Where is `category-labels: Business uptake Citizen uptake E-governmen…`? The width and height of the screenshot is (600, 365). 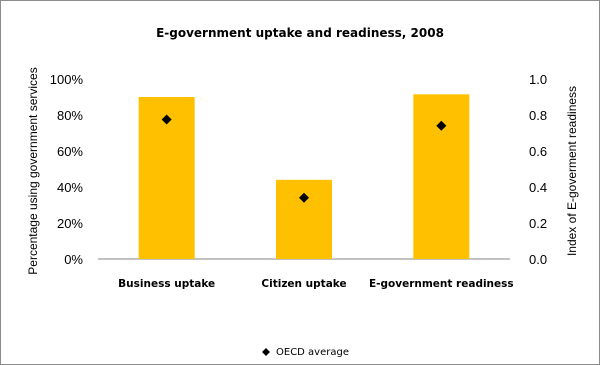 category-labels: Business uptake Citizen uptake E-governmen… is located at coordinates (316, 284).